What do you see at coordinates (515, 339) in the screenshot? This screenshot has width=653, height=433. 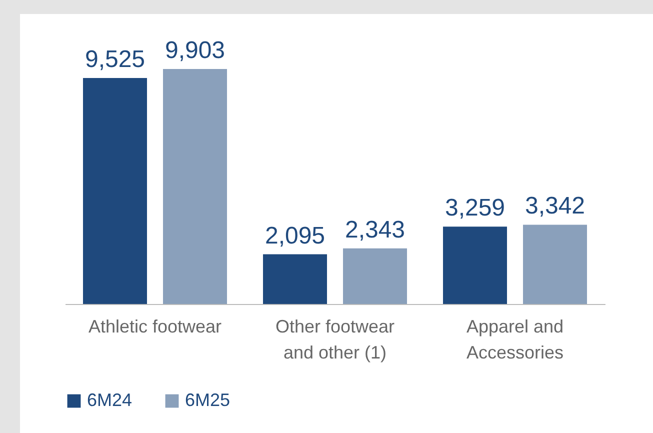 I see `x-tick-label: Apparel and Accessories` at bounding box center [515, 339].